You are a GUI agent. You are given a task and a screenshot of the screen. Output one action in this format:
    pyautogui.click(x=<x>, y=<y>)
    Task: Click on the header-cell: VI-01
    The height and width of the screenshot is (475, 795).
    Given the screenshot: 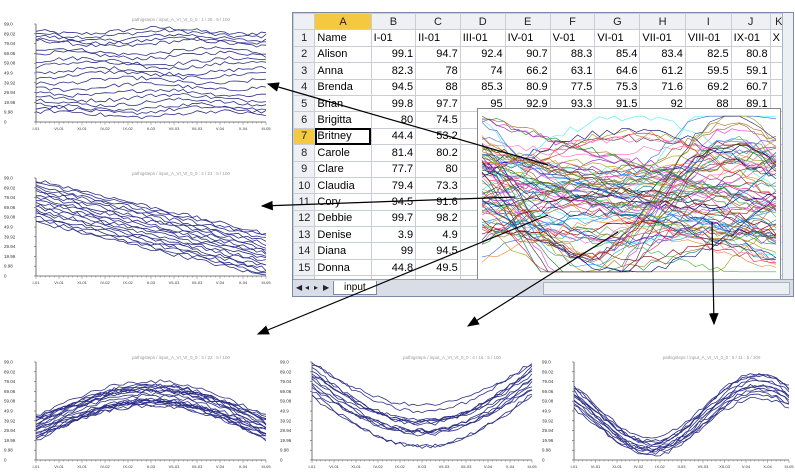 What is the action you would take?
    pyautogui.click(x=617, y=38)
    